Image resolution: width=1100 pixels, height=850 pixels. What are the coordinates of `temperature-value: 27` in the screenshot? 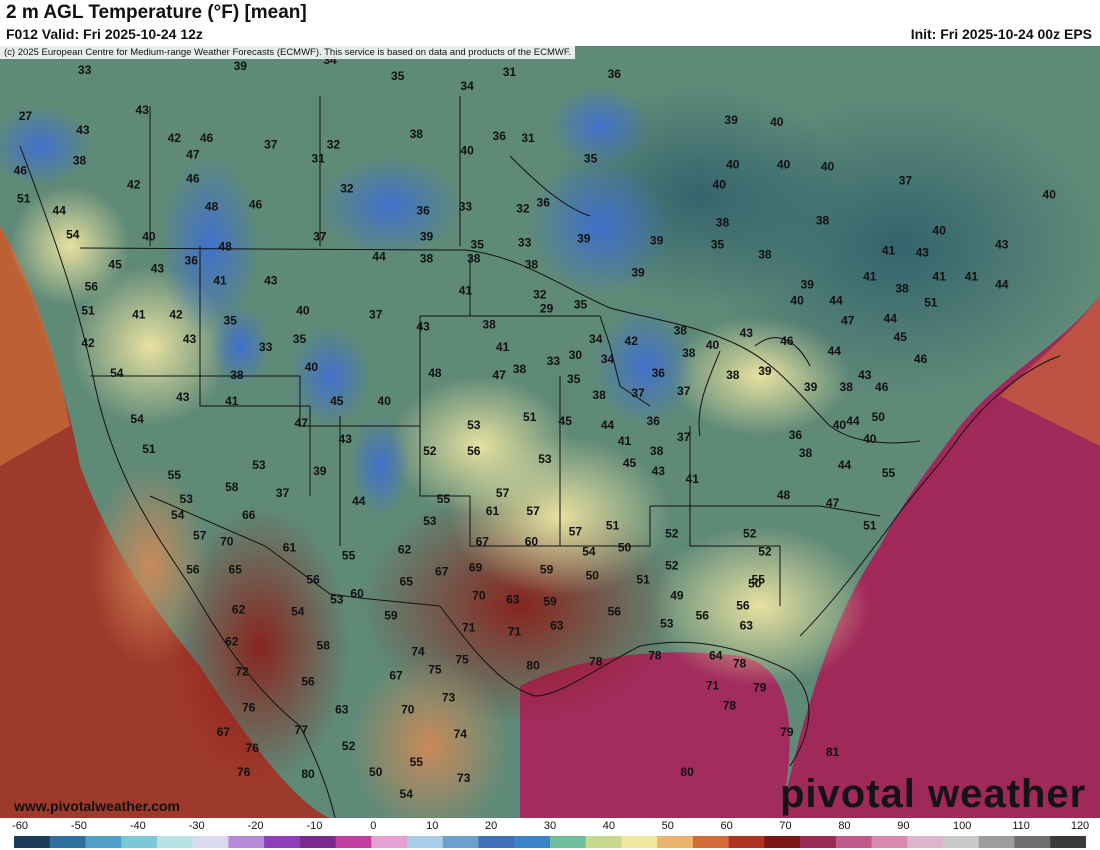 It's located at (26, 116).